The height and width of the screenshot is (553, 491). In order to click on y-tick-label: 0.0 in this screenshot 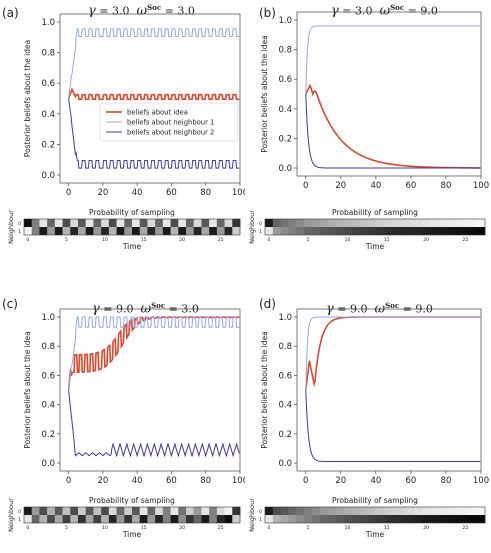, I will do `click(48, 176)`.